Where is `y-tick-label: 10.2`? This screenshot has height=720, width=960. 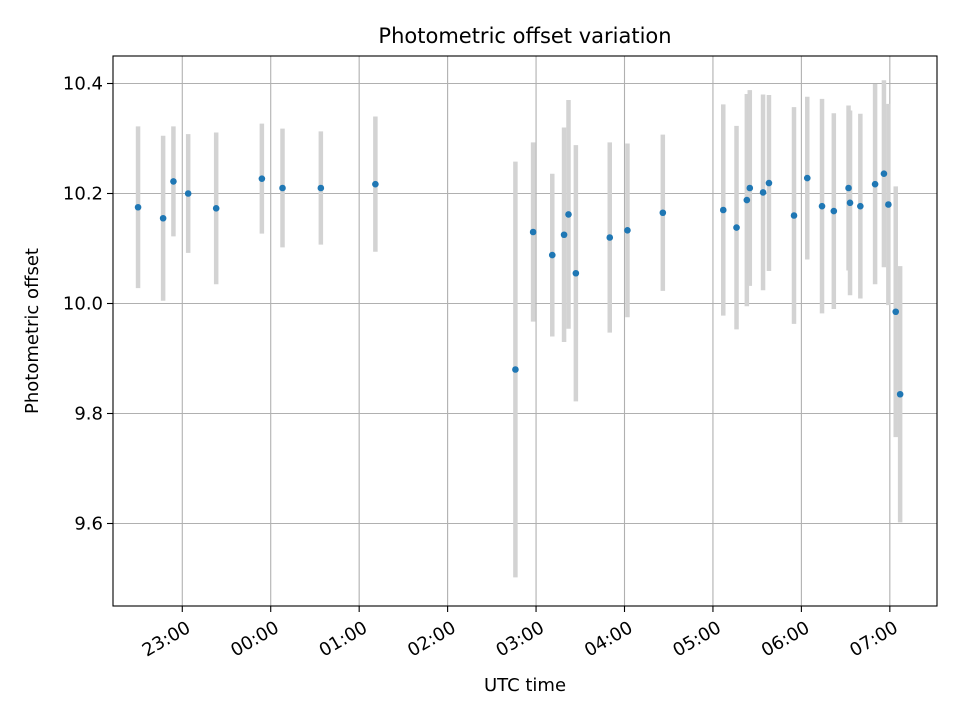 y-tick-label: 10.2 is located at coordinates (83, 194).